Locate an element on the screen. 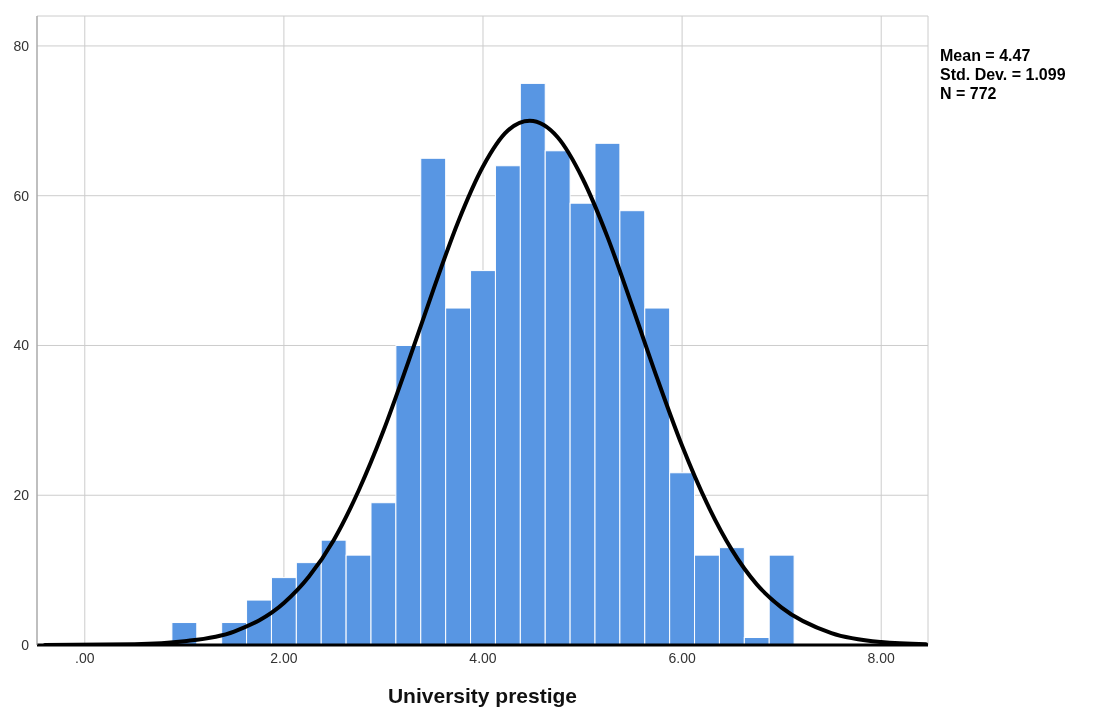 This screenshot has width=1109, height=727. y-tick-label: 20 is located at coordinates (21, 495).